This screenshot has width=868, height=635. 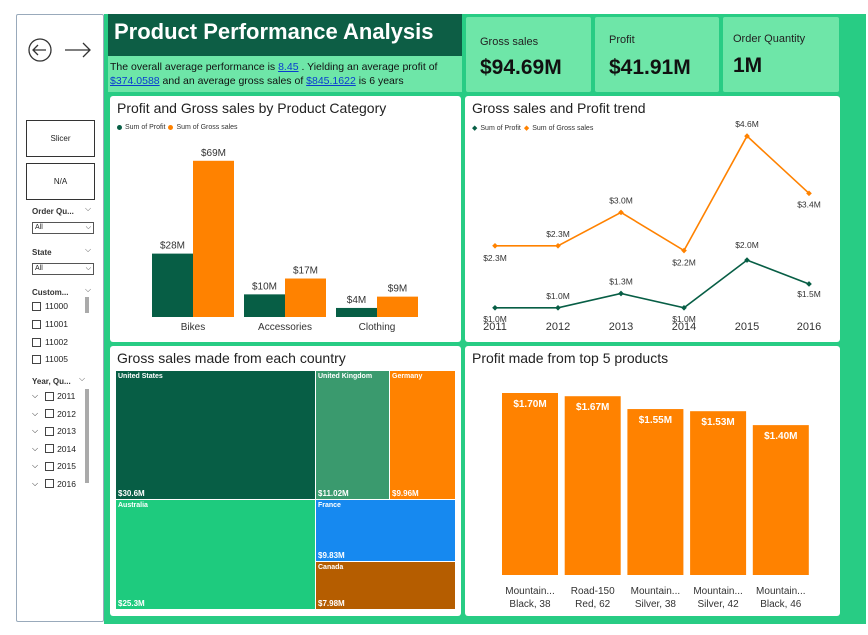 What do you see at coordinates (809, 327) in the screenshot?
I see `year-tick-label: 2016` at bounding box center [809, 327].